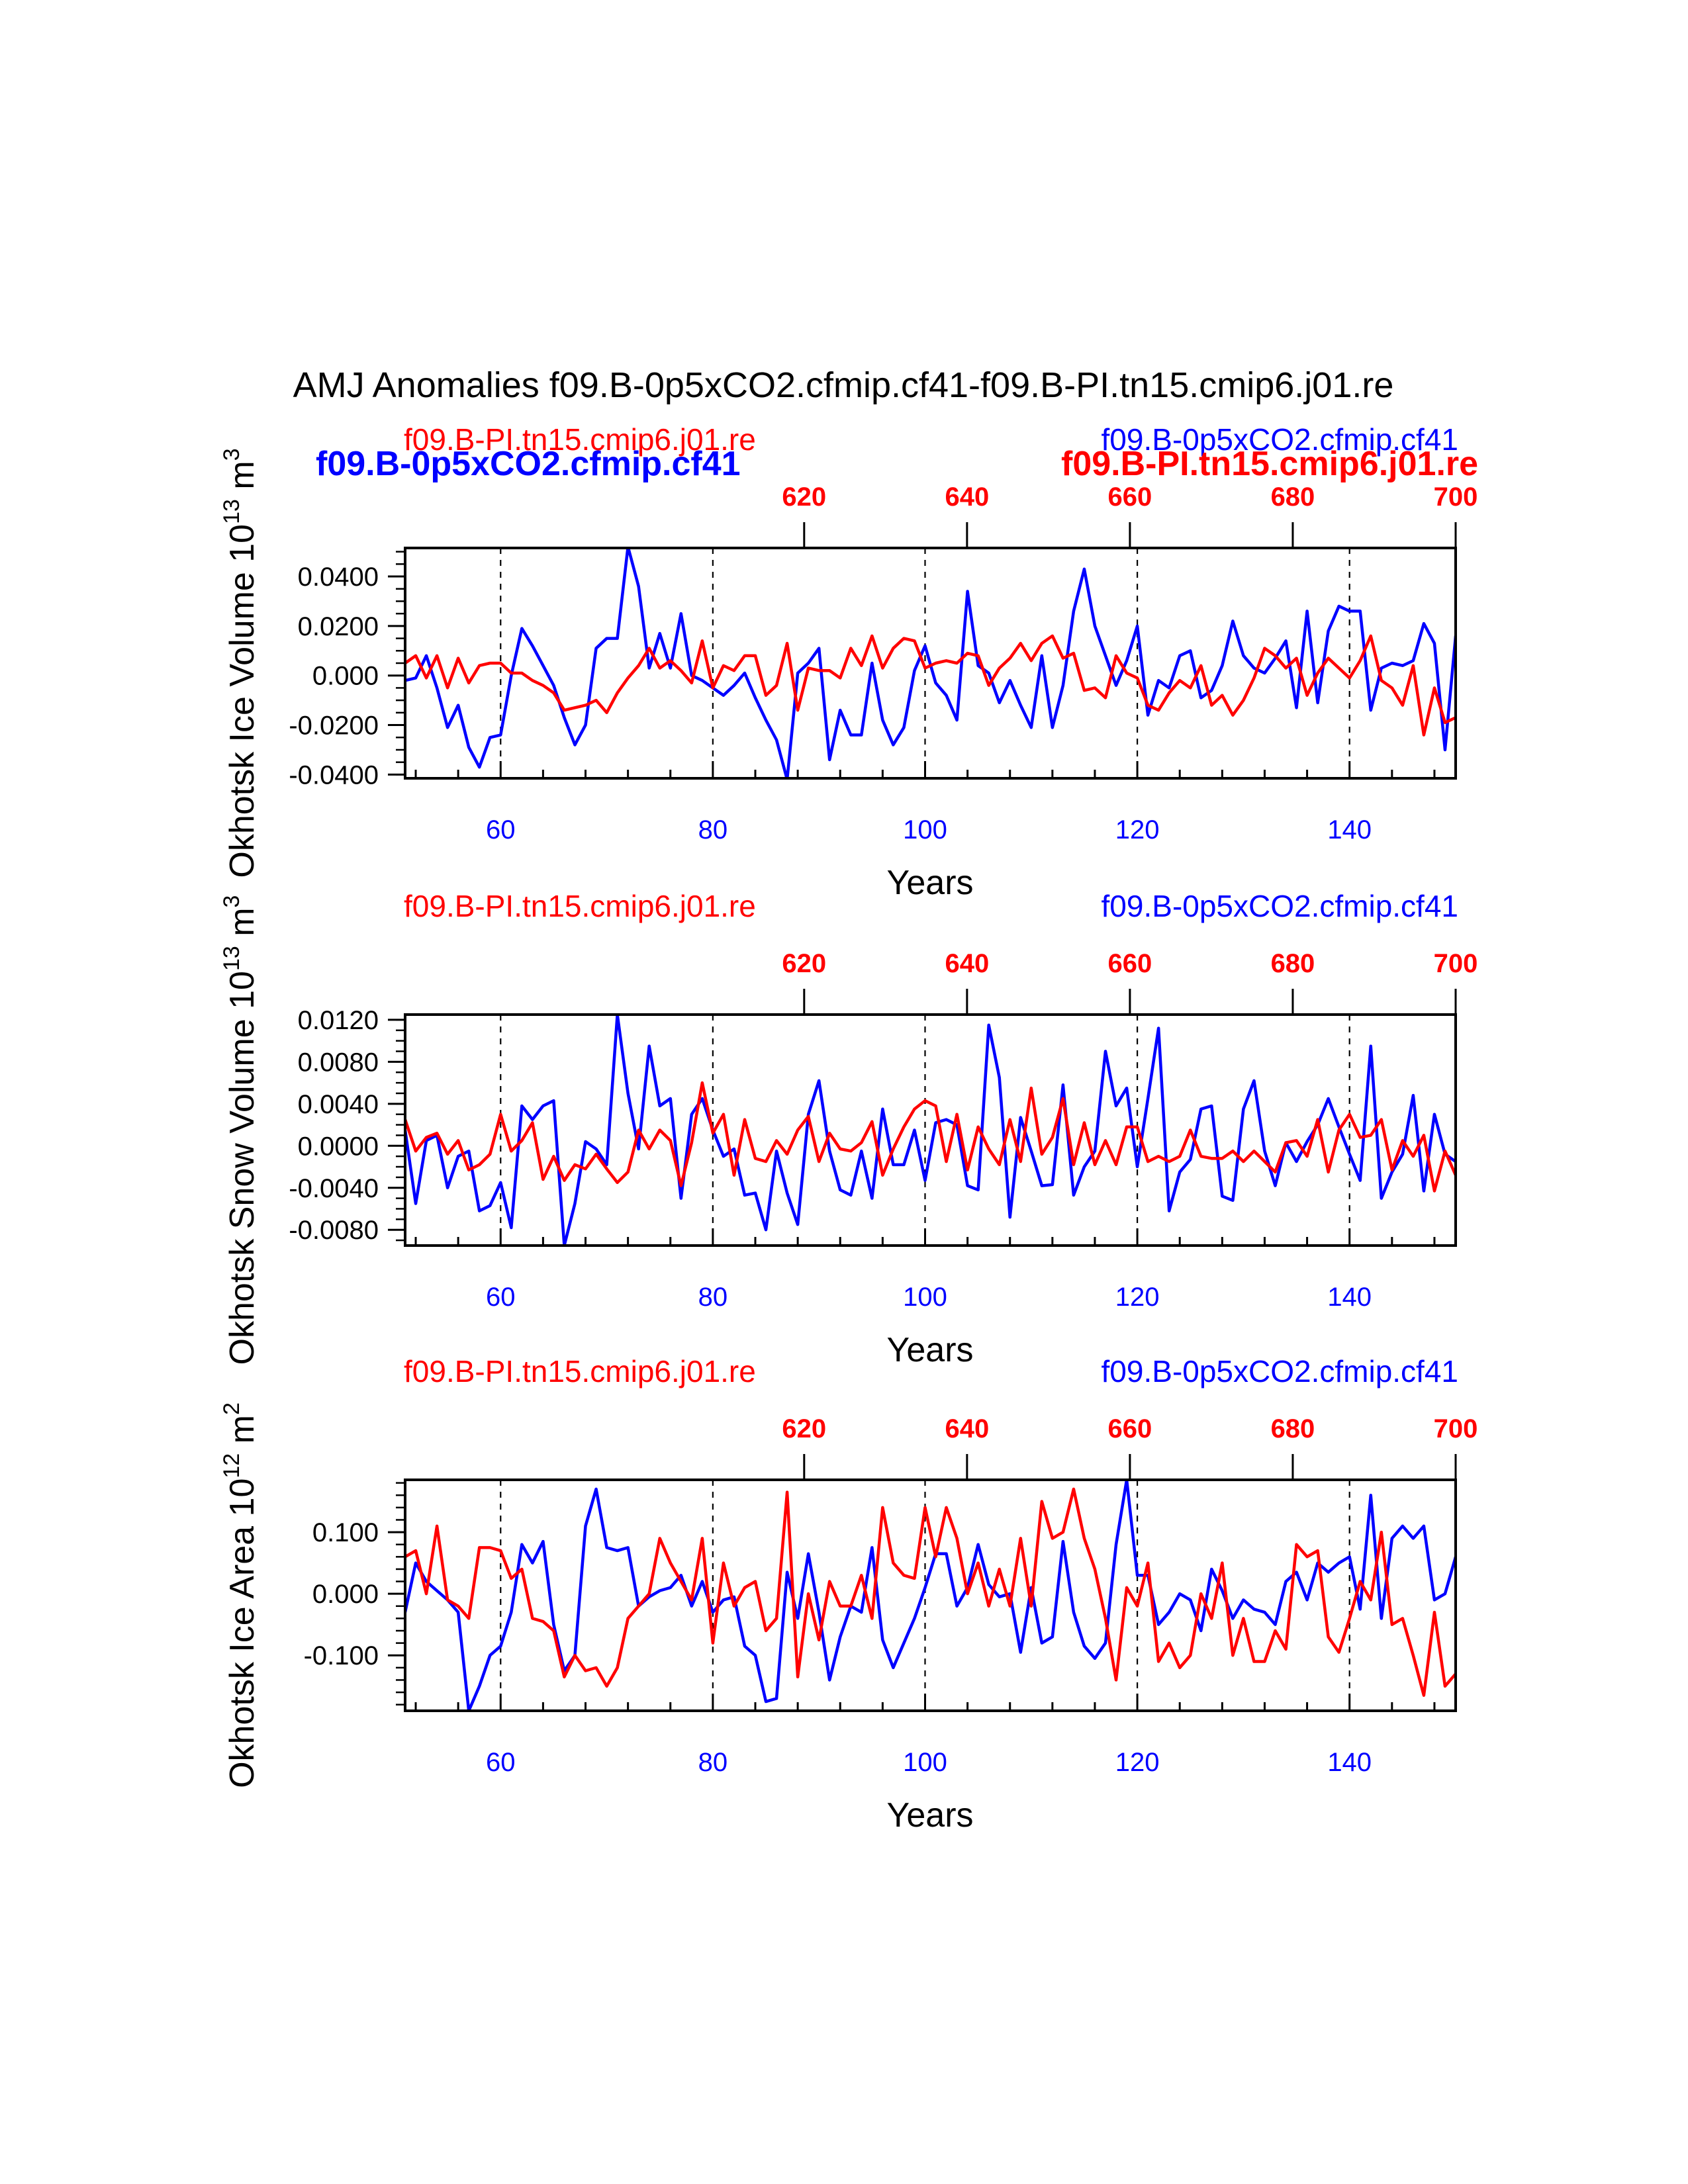 The height and width of the screenshot is (2184, 1688). I want to click on chart-2-ylabel-unit: m, so click(242, 926).